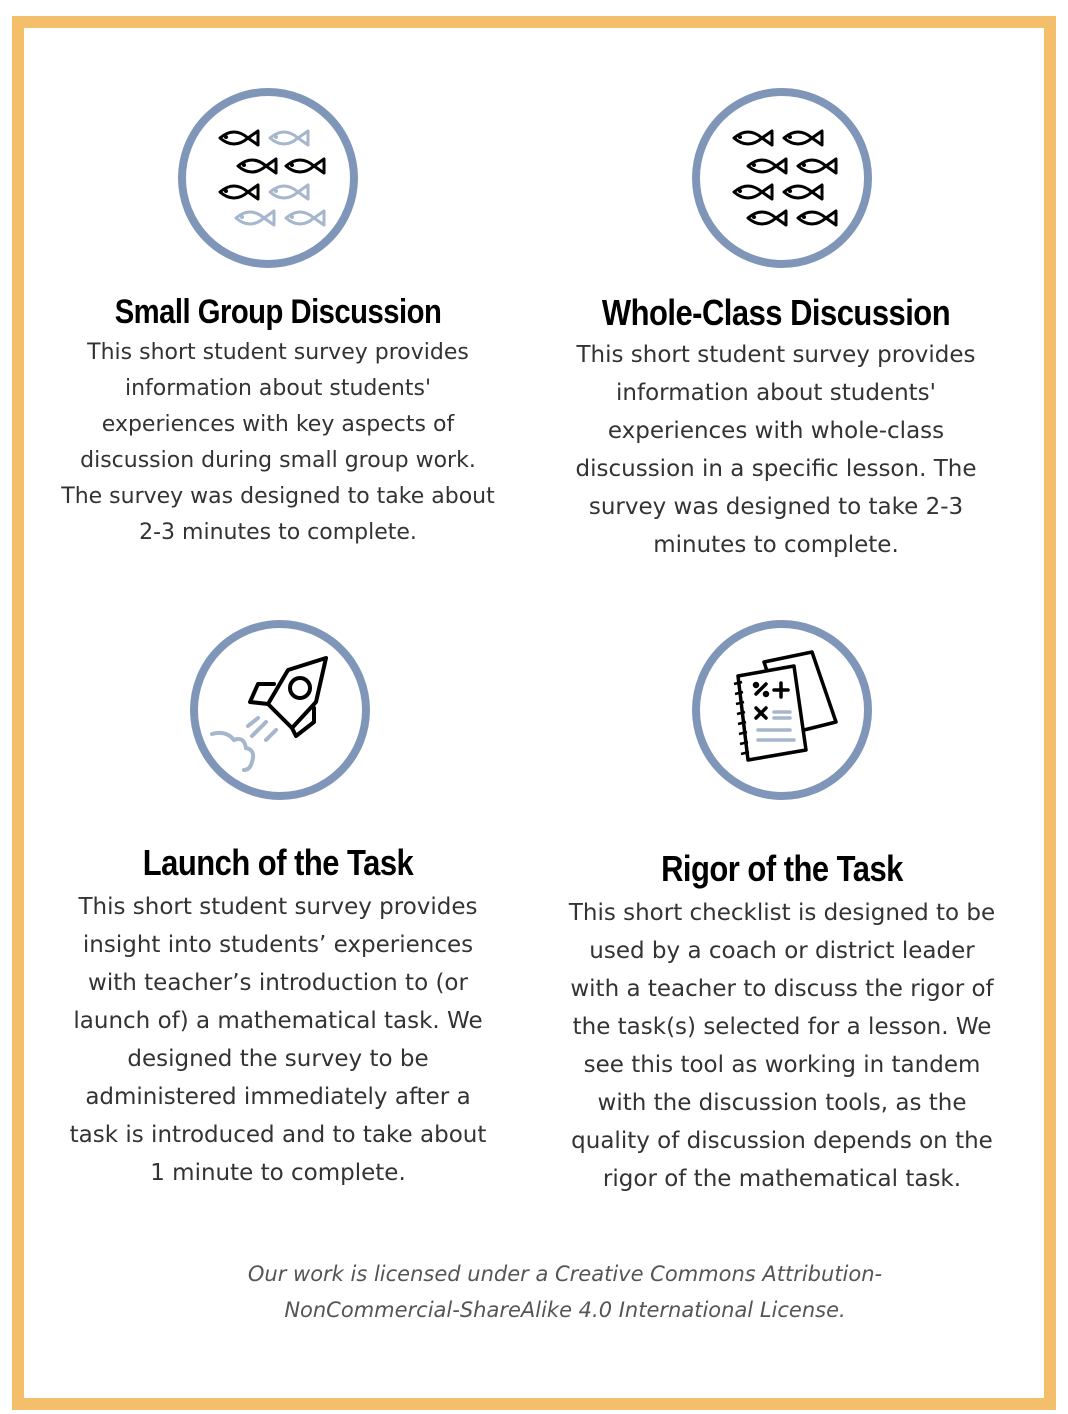  I want to click on math-notebook-icon, so click(782, 710).